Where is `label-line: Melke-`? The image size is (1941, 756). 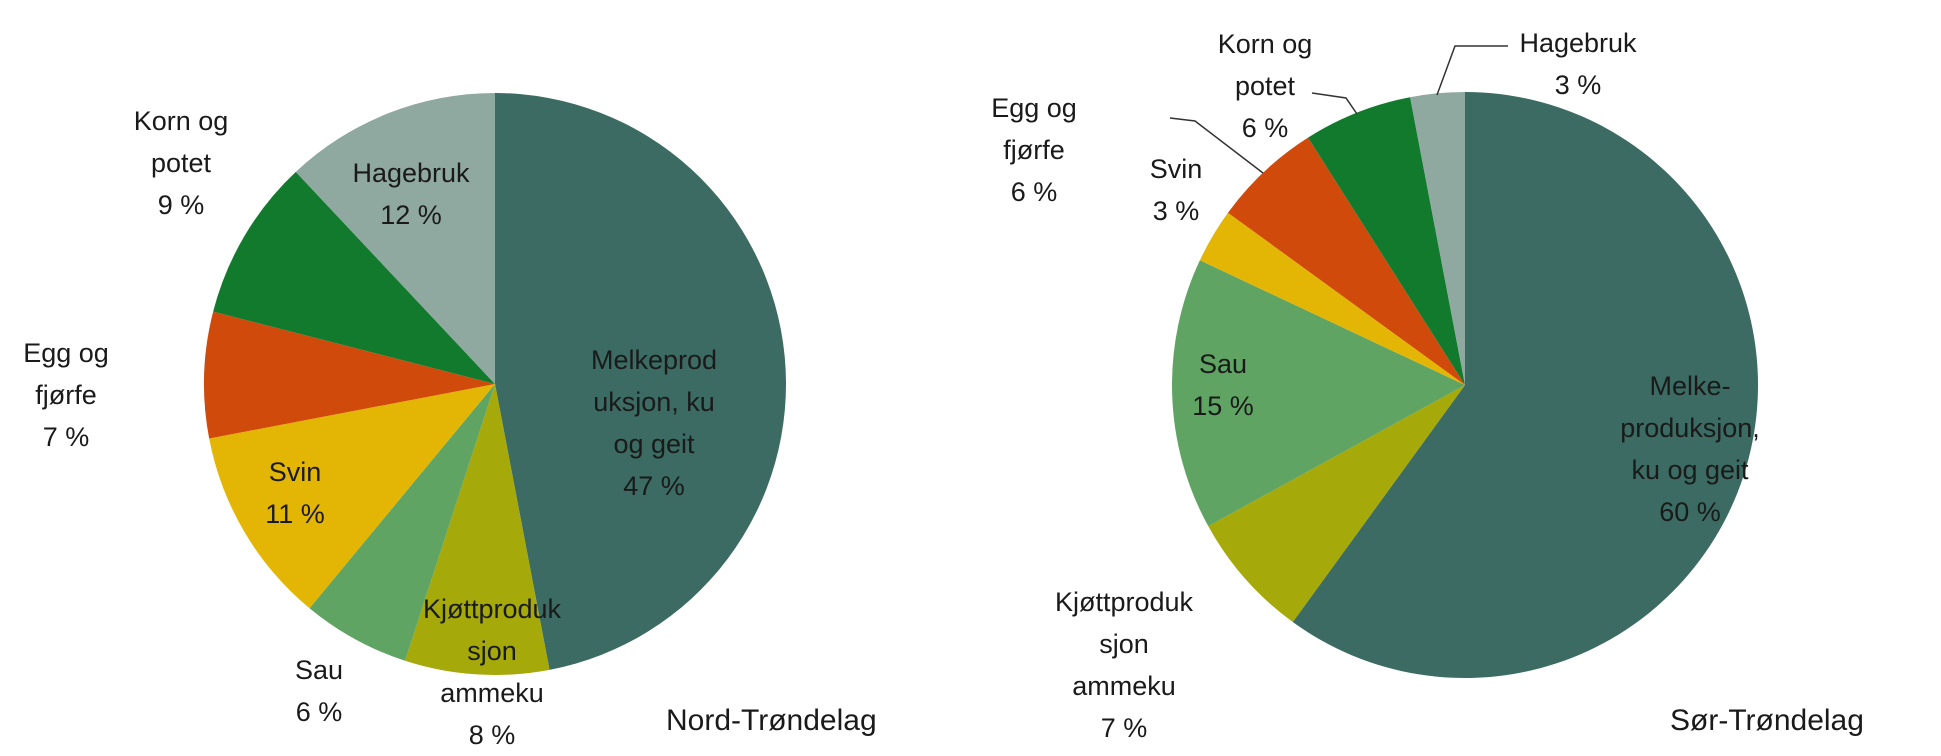
label-line: Melke- is located at coordinates (1689, 386).